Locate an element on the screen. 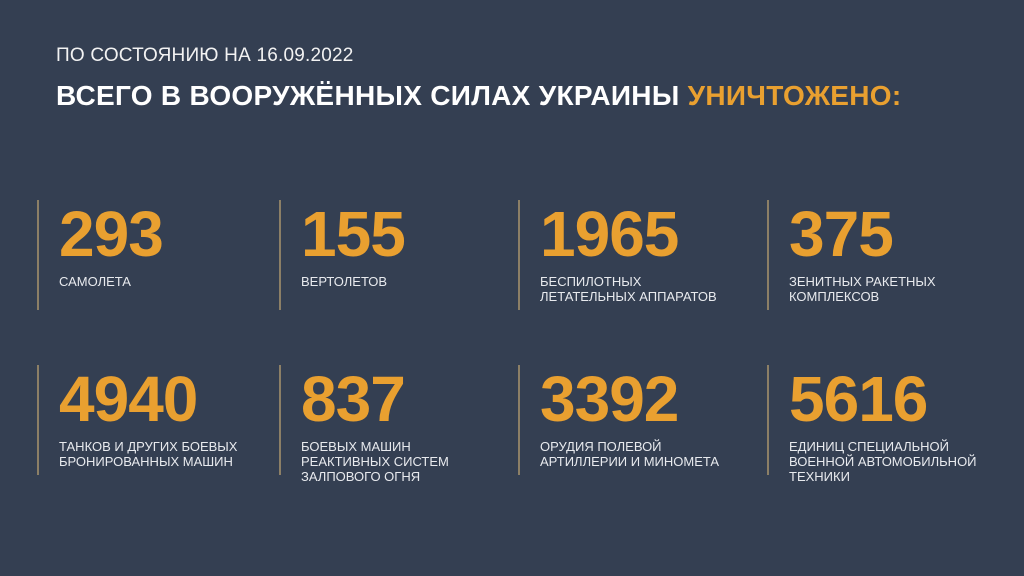  stat-value: 1965 is located at coordinates (609, 234).